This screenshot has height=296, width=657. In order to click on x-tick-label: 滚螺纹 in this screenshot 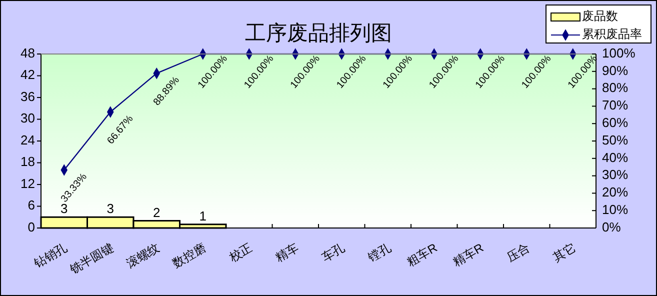, I will do `click(143, 255)`.